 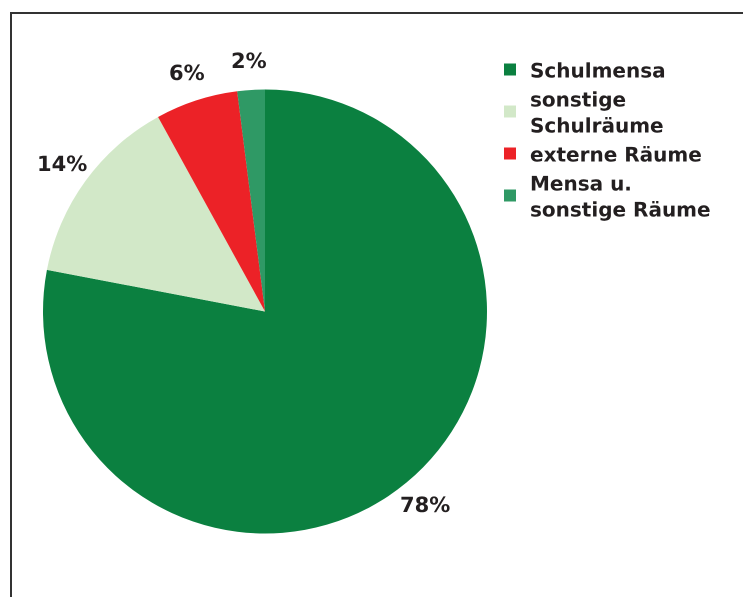 What do you see at coordinates (187, 73) in the screenshot?
I see `data-label: 6%` at bounding box center [187, 73].